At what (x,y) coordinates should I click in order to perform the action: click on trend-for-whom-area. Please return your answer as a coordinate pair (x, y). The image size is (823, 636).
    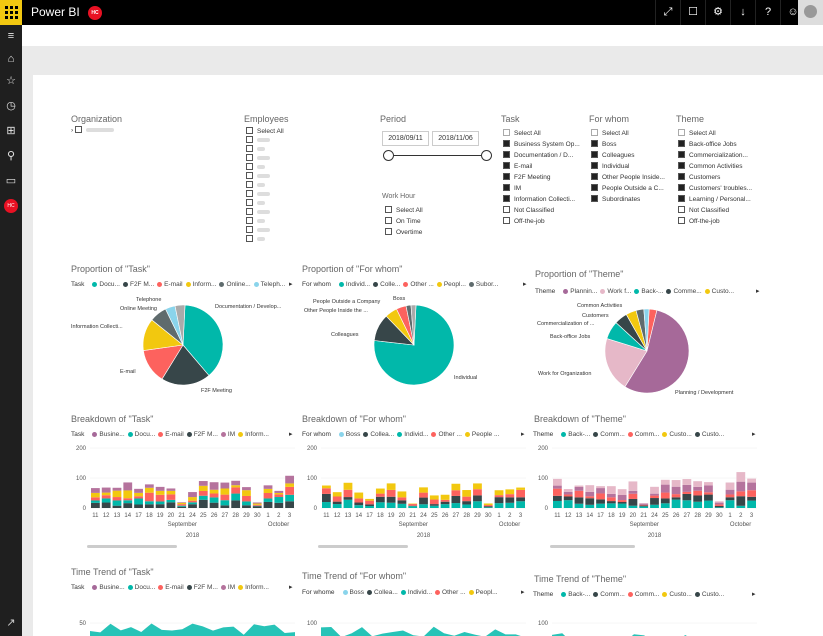
    Looking at the image, I should click on (423, 631).